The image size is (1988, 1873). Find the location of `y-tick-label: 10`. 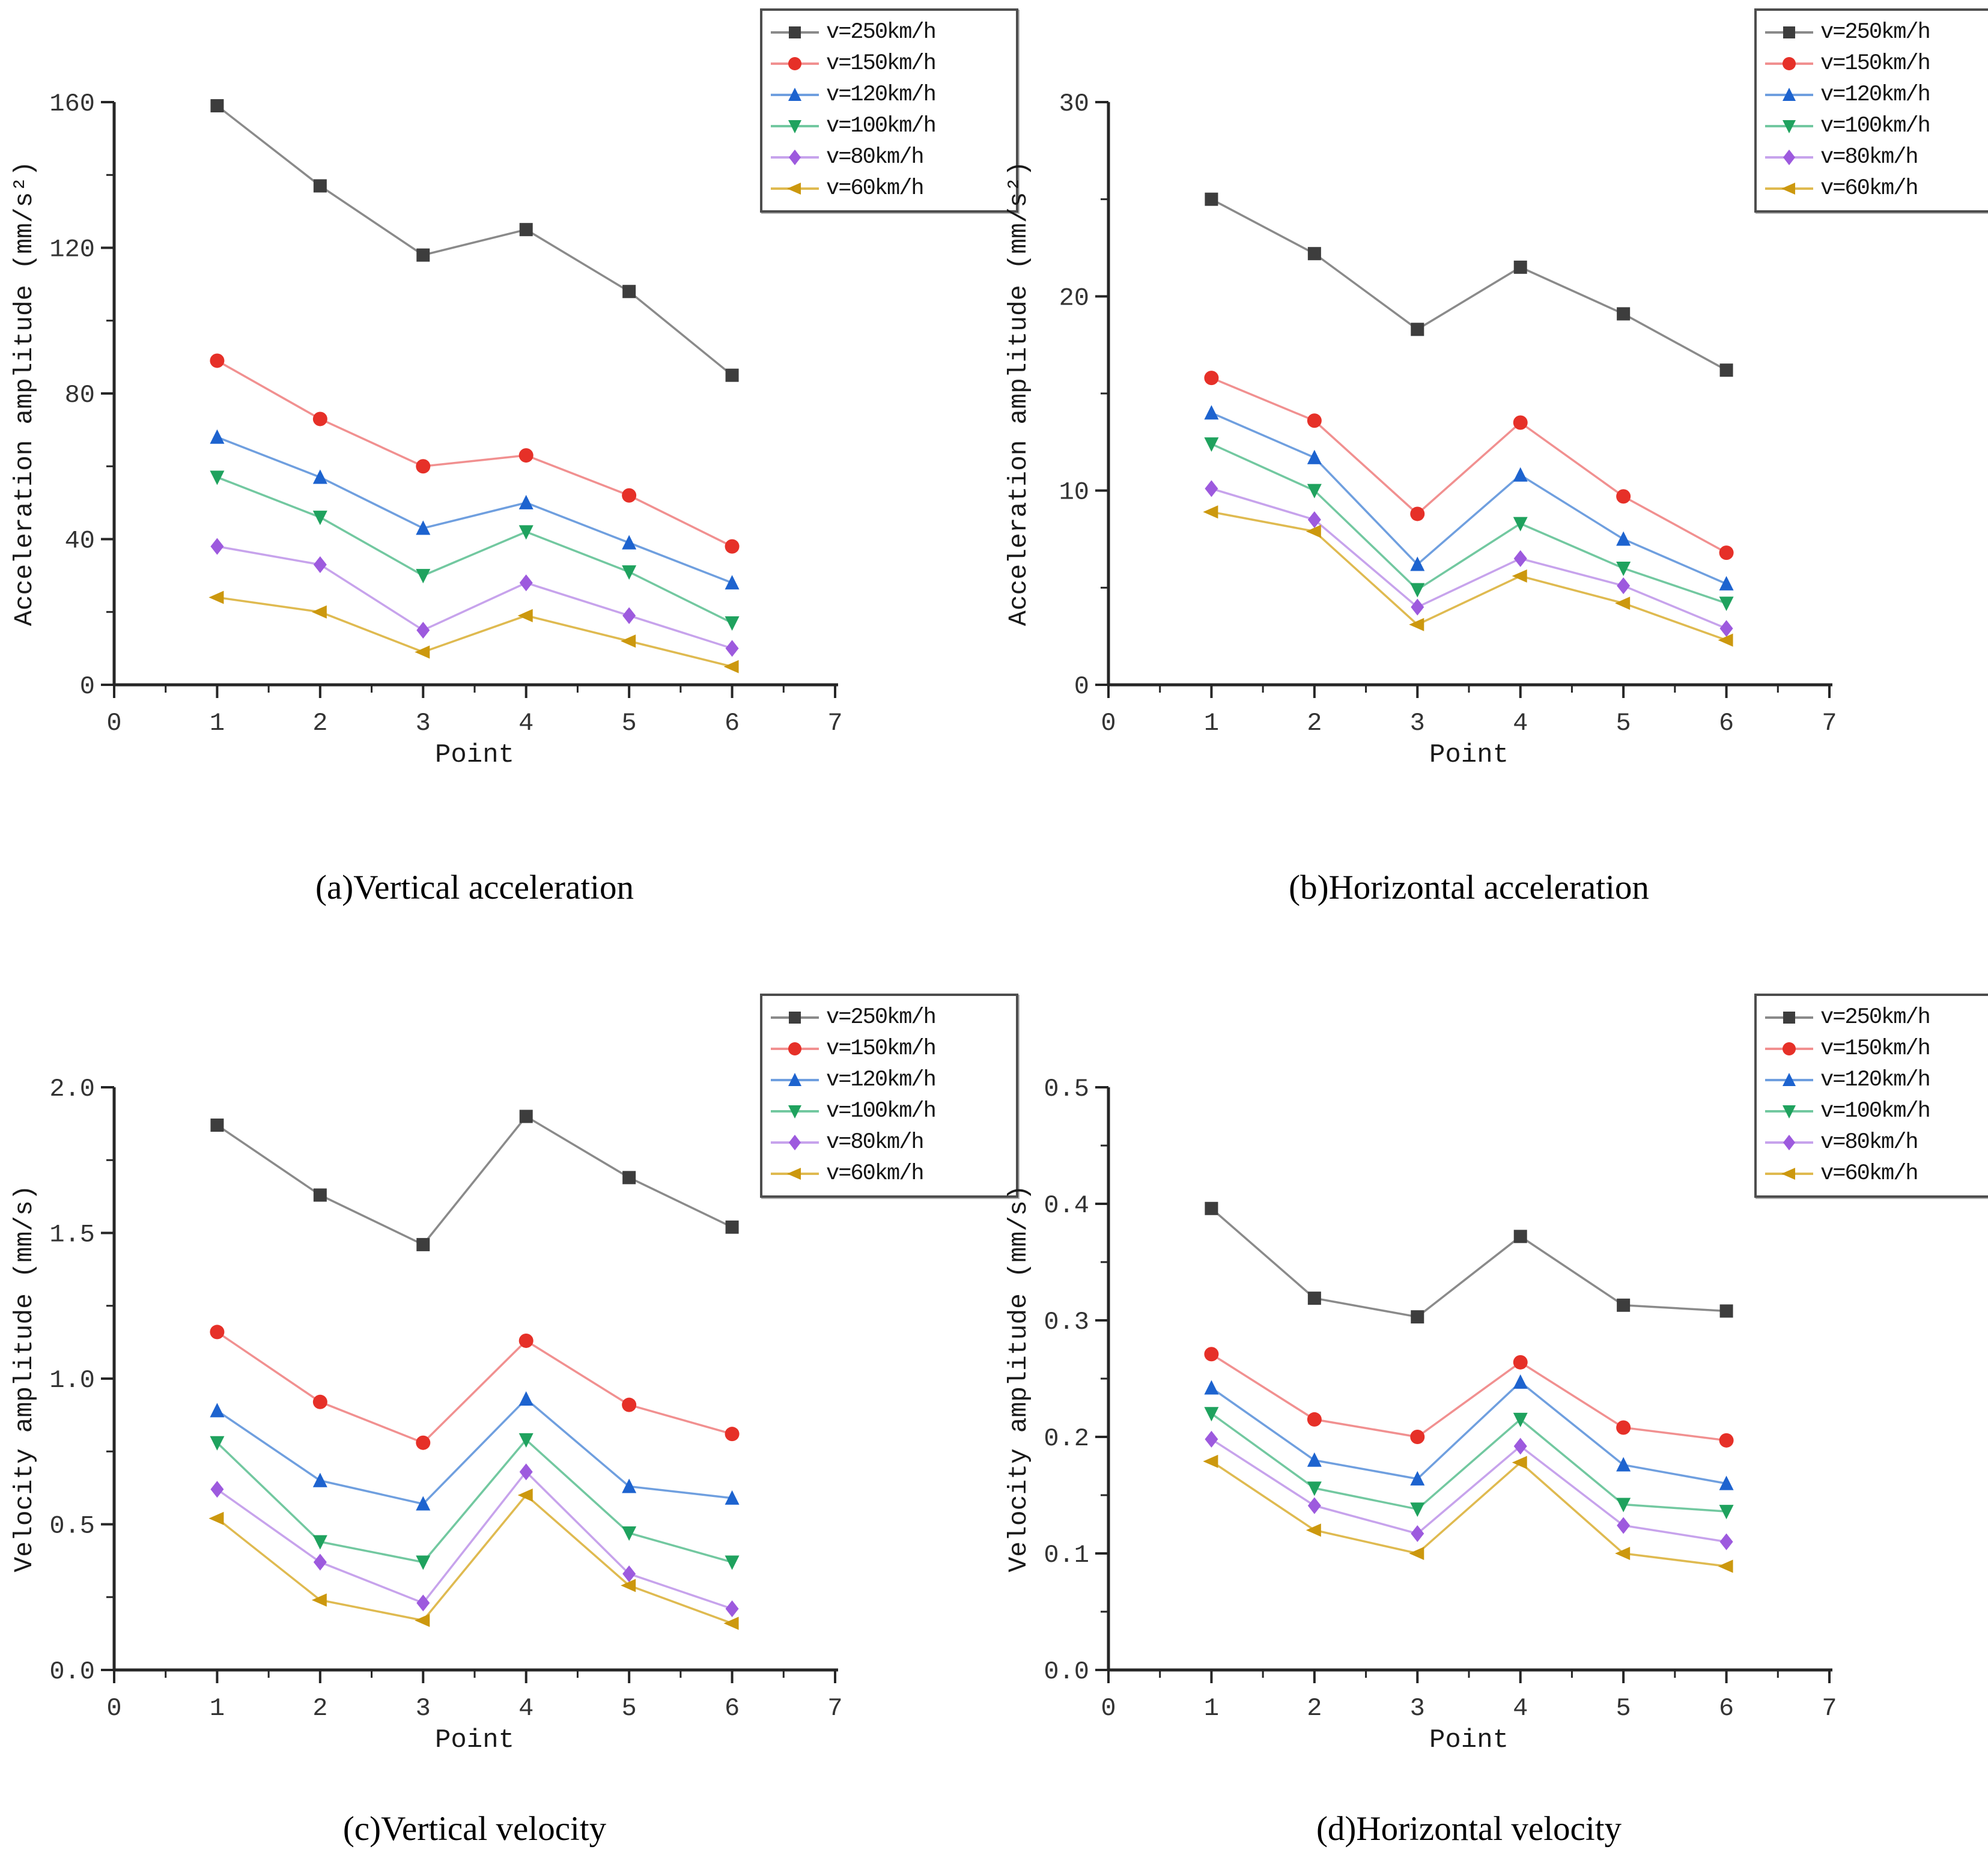

y-tick-label: 10 is located at coordinates (1074, 492).